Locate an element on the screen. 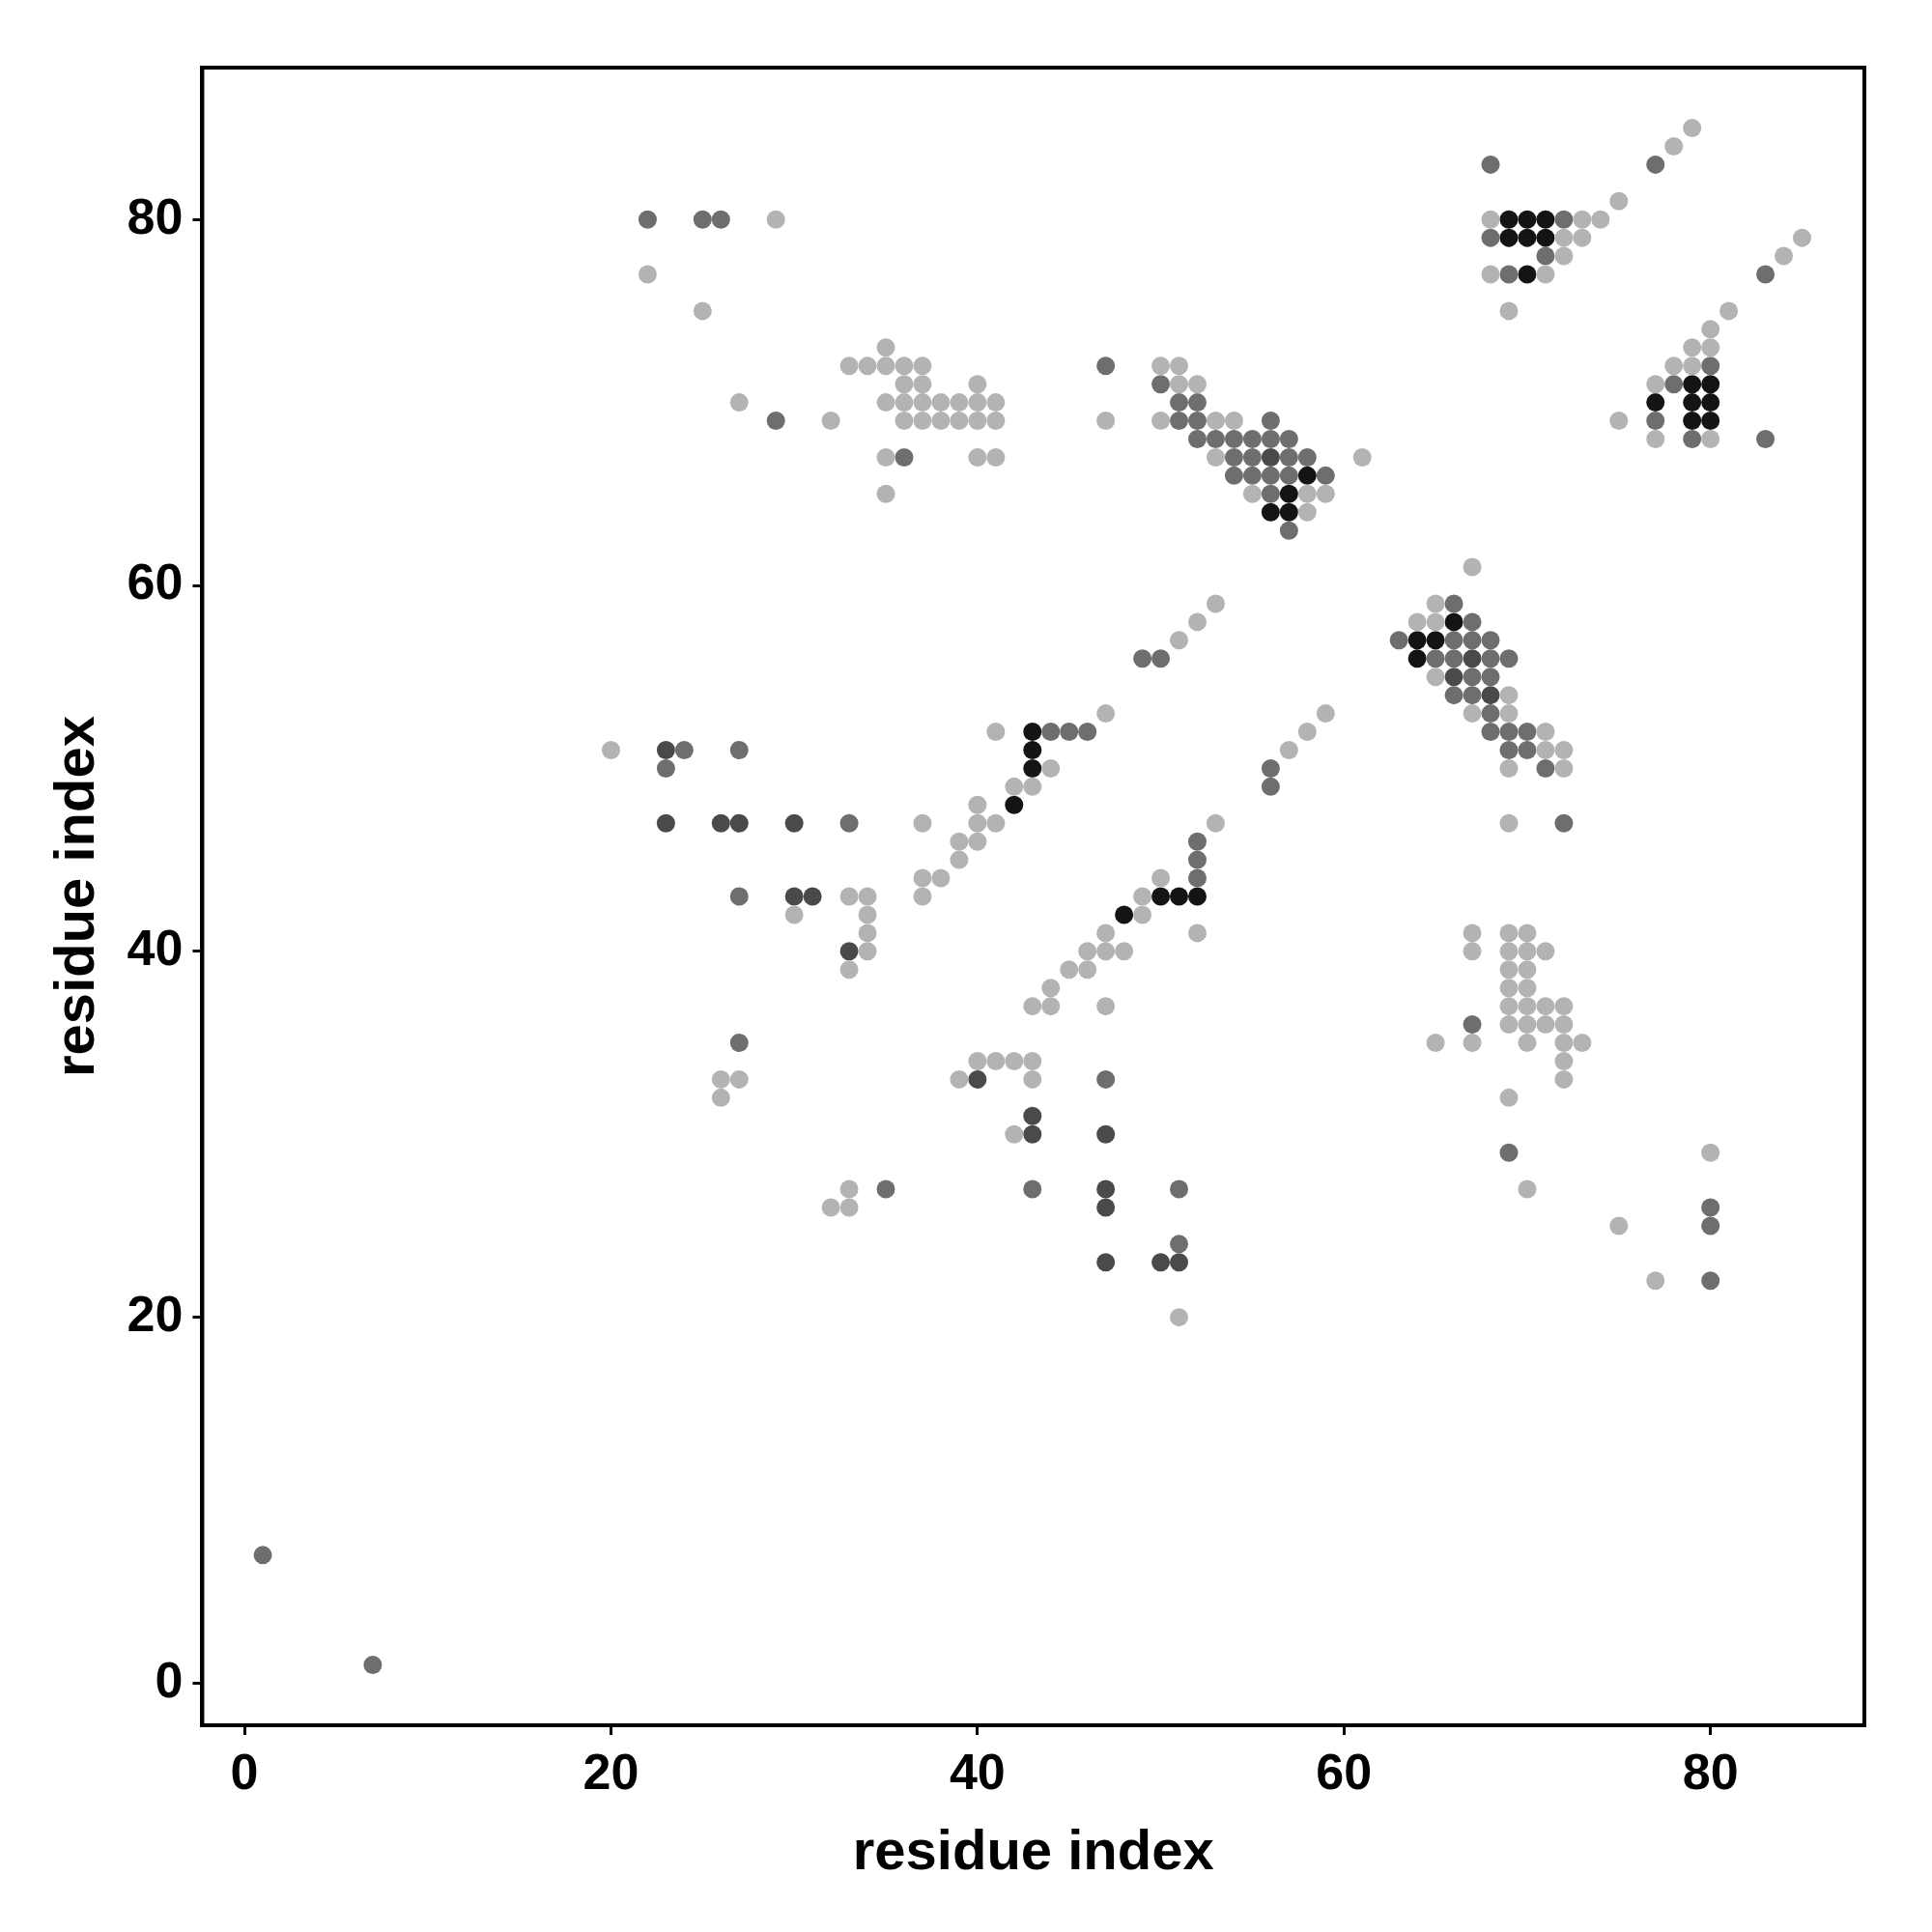  y-tick-label: 20 is located at coordinates (155, 1313).